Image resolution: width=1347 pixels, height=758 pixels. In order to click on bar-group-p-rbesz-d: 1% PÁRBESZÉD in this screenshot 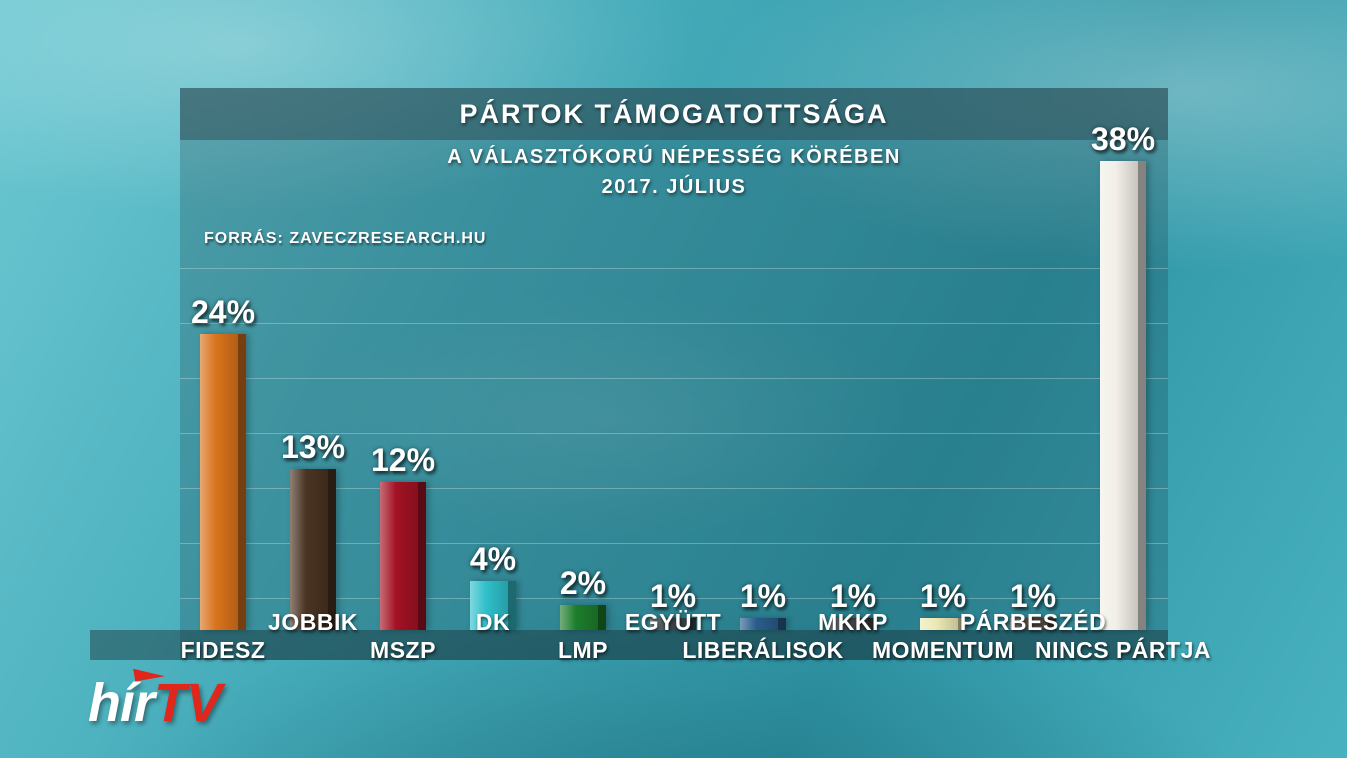, I will do `click(1033, 317)`.